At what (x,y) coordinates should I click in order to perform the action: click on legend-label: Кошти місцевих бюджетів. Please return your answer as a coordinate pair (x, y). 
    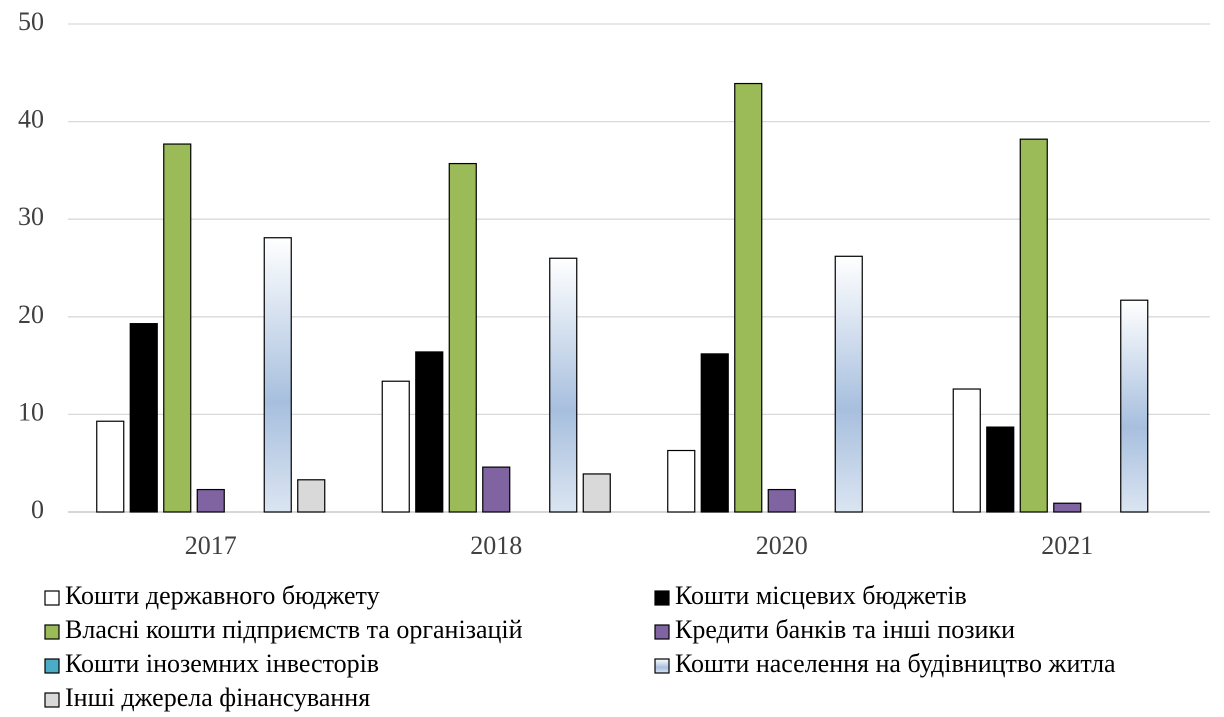
    Looking at the image, I should click on (821, 595).